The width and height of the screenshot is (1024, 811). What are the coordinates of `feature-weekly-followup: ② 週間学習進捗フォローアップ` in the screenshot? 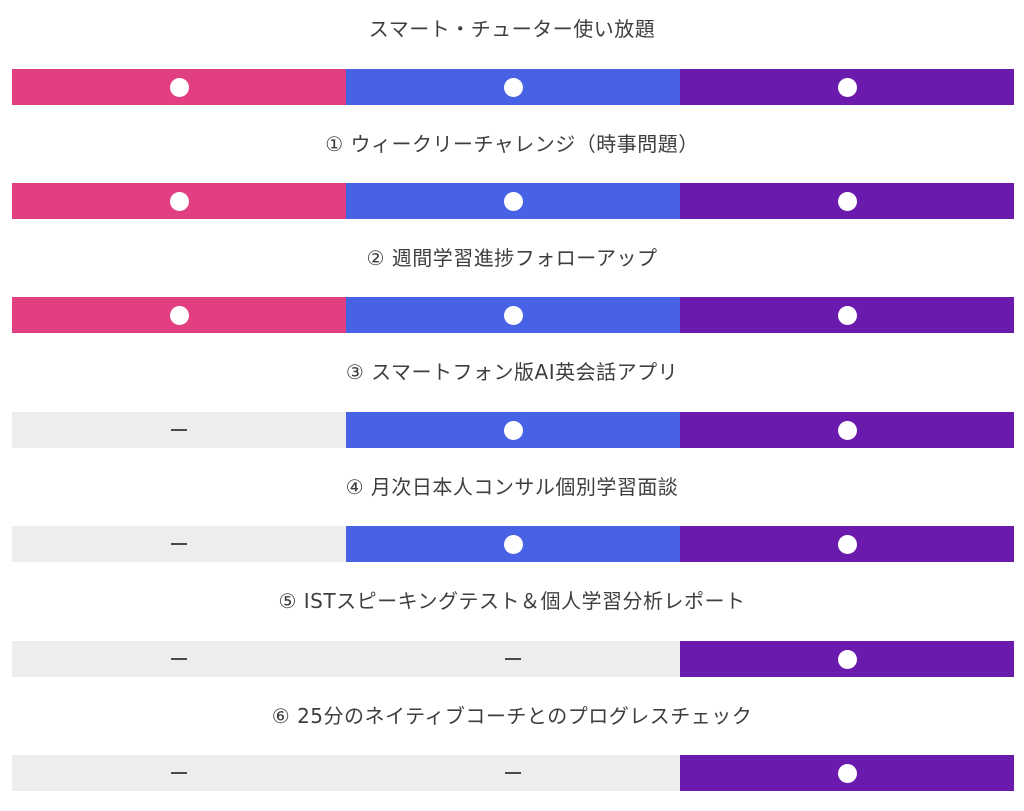 It's located at (512, 258).